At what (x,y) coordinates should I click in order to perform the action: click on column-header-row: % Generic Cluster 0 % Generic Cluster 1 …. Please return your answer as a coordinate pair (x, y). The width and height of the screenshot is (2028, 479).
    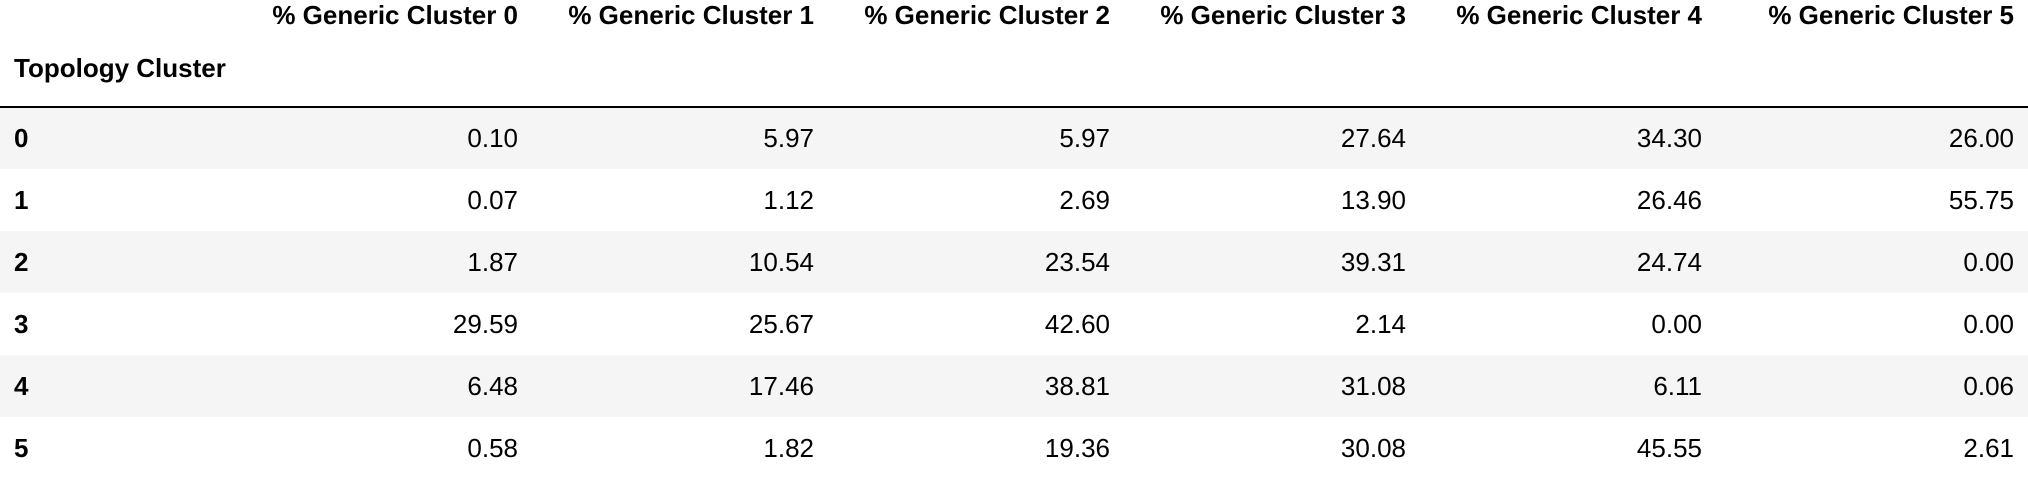
    Looking at the image, I should click on (1014, 15).